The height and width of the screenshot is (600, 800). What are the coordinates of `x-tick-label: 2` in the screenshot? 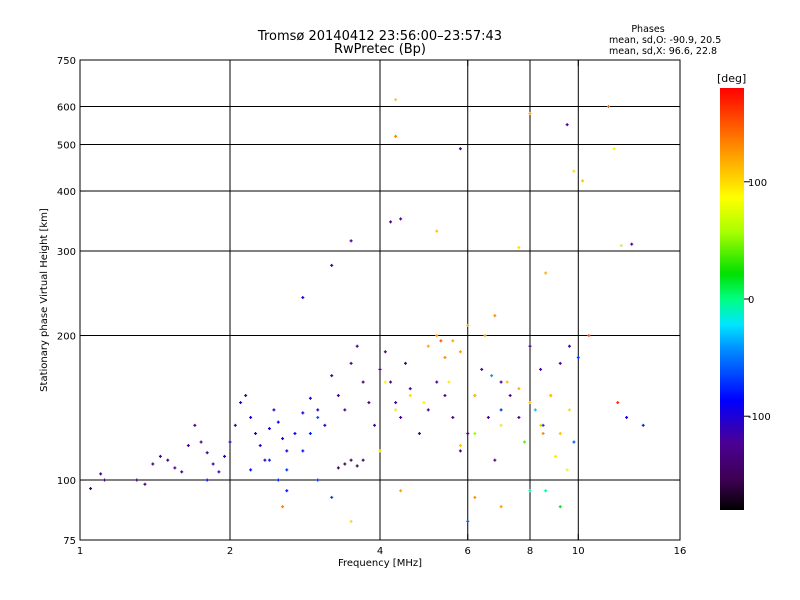 It's located at (230, 551).